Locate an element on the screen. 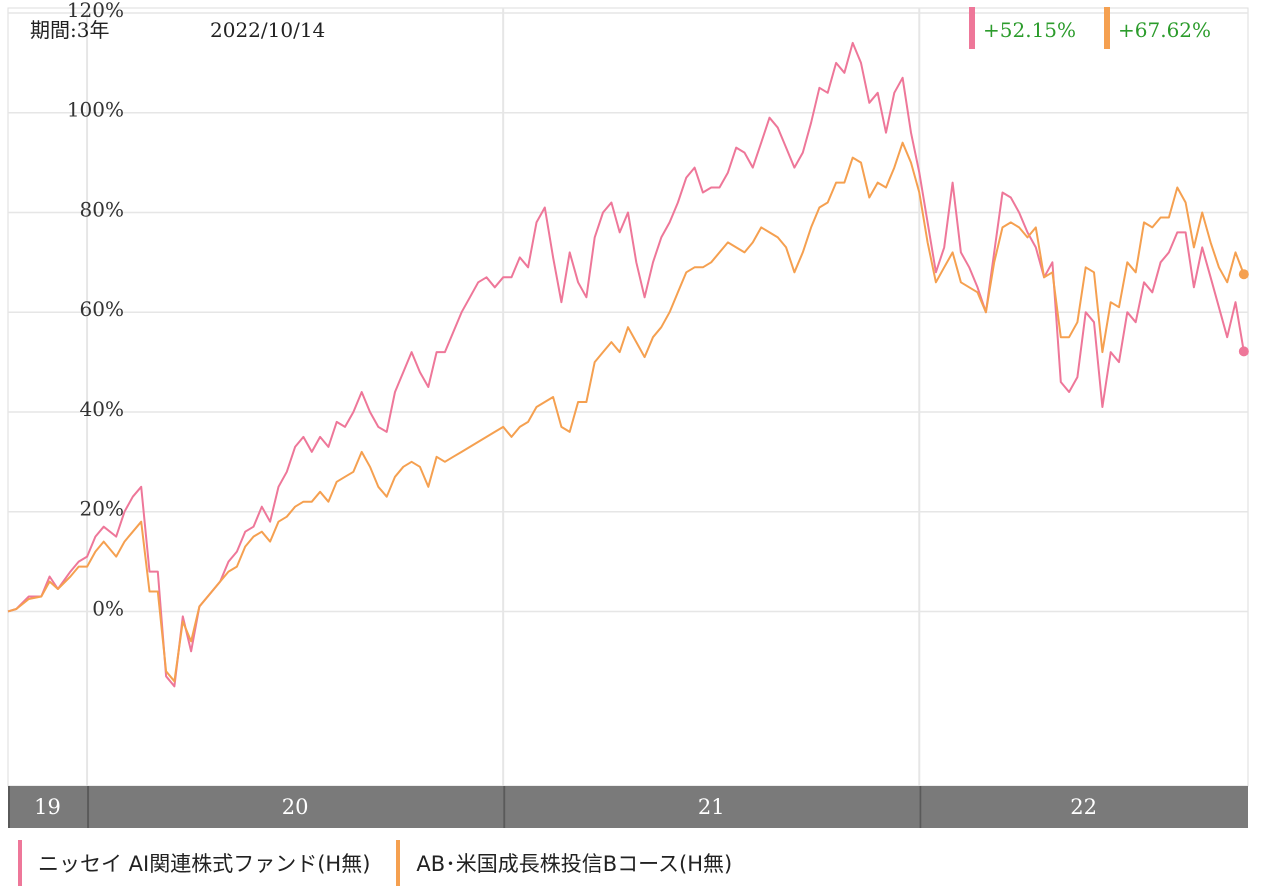 The image size is (1271, 890). legend: ニッセイ AI関連株式ファンド(H無) AB･米国成長株投信Bコース(H無) is located at coordinates (388, 863).